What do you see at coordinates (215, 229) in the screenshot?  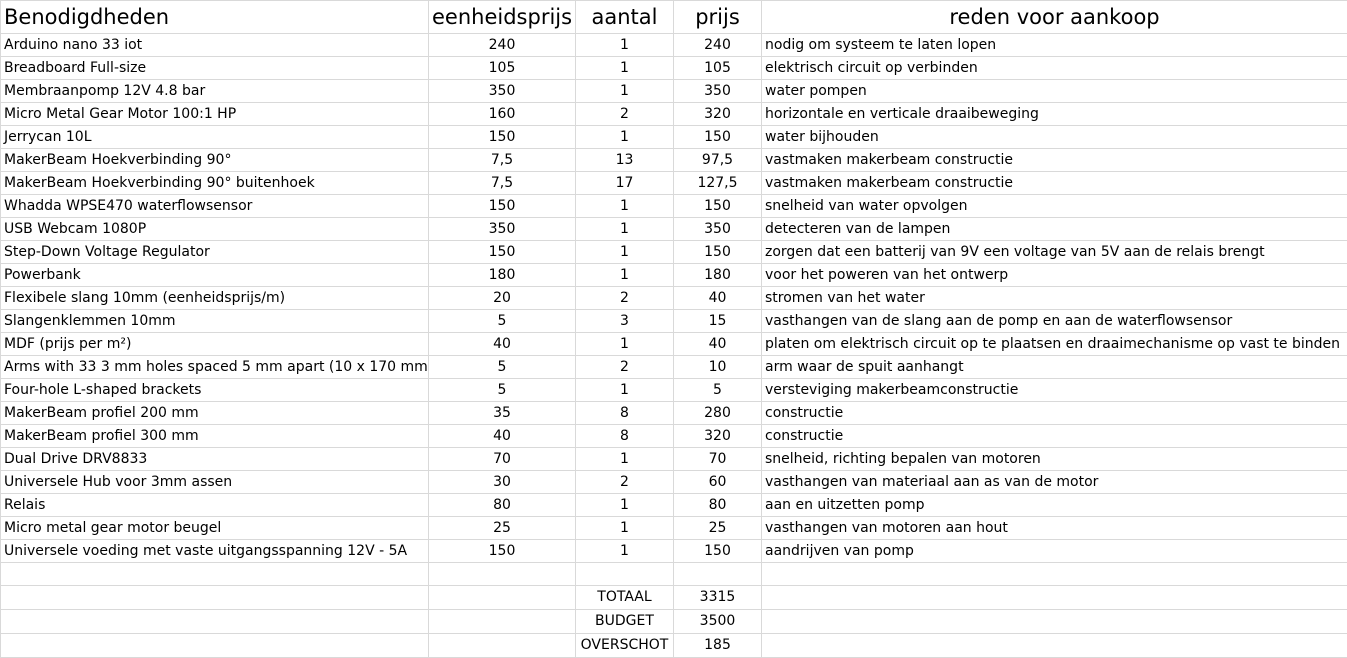 I see `cell-item-name: USB Webcam 1080P` at bounding box center [215, 229].